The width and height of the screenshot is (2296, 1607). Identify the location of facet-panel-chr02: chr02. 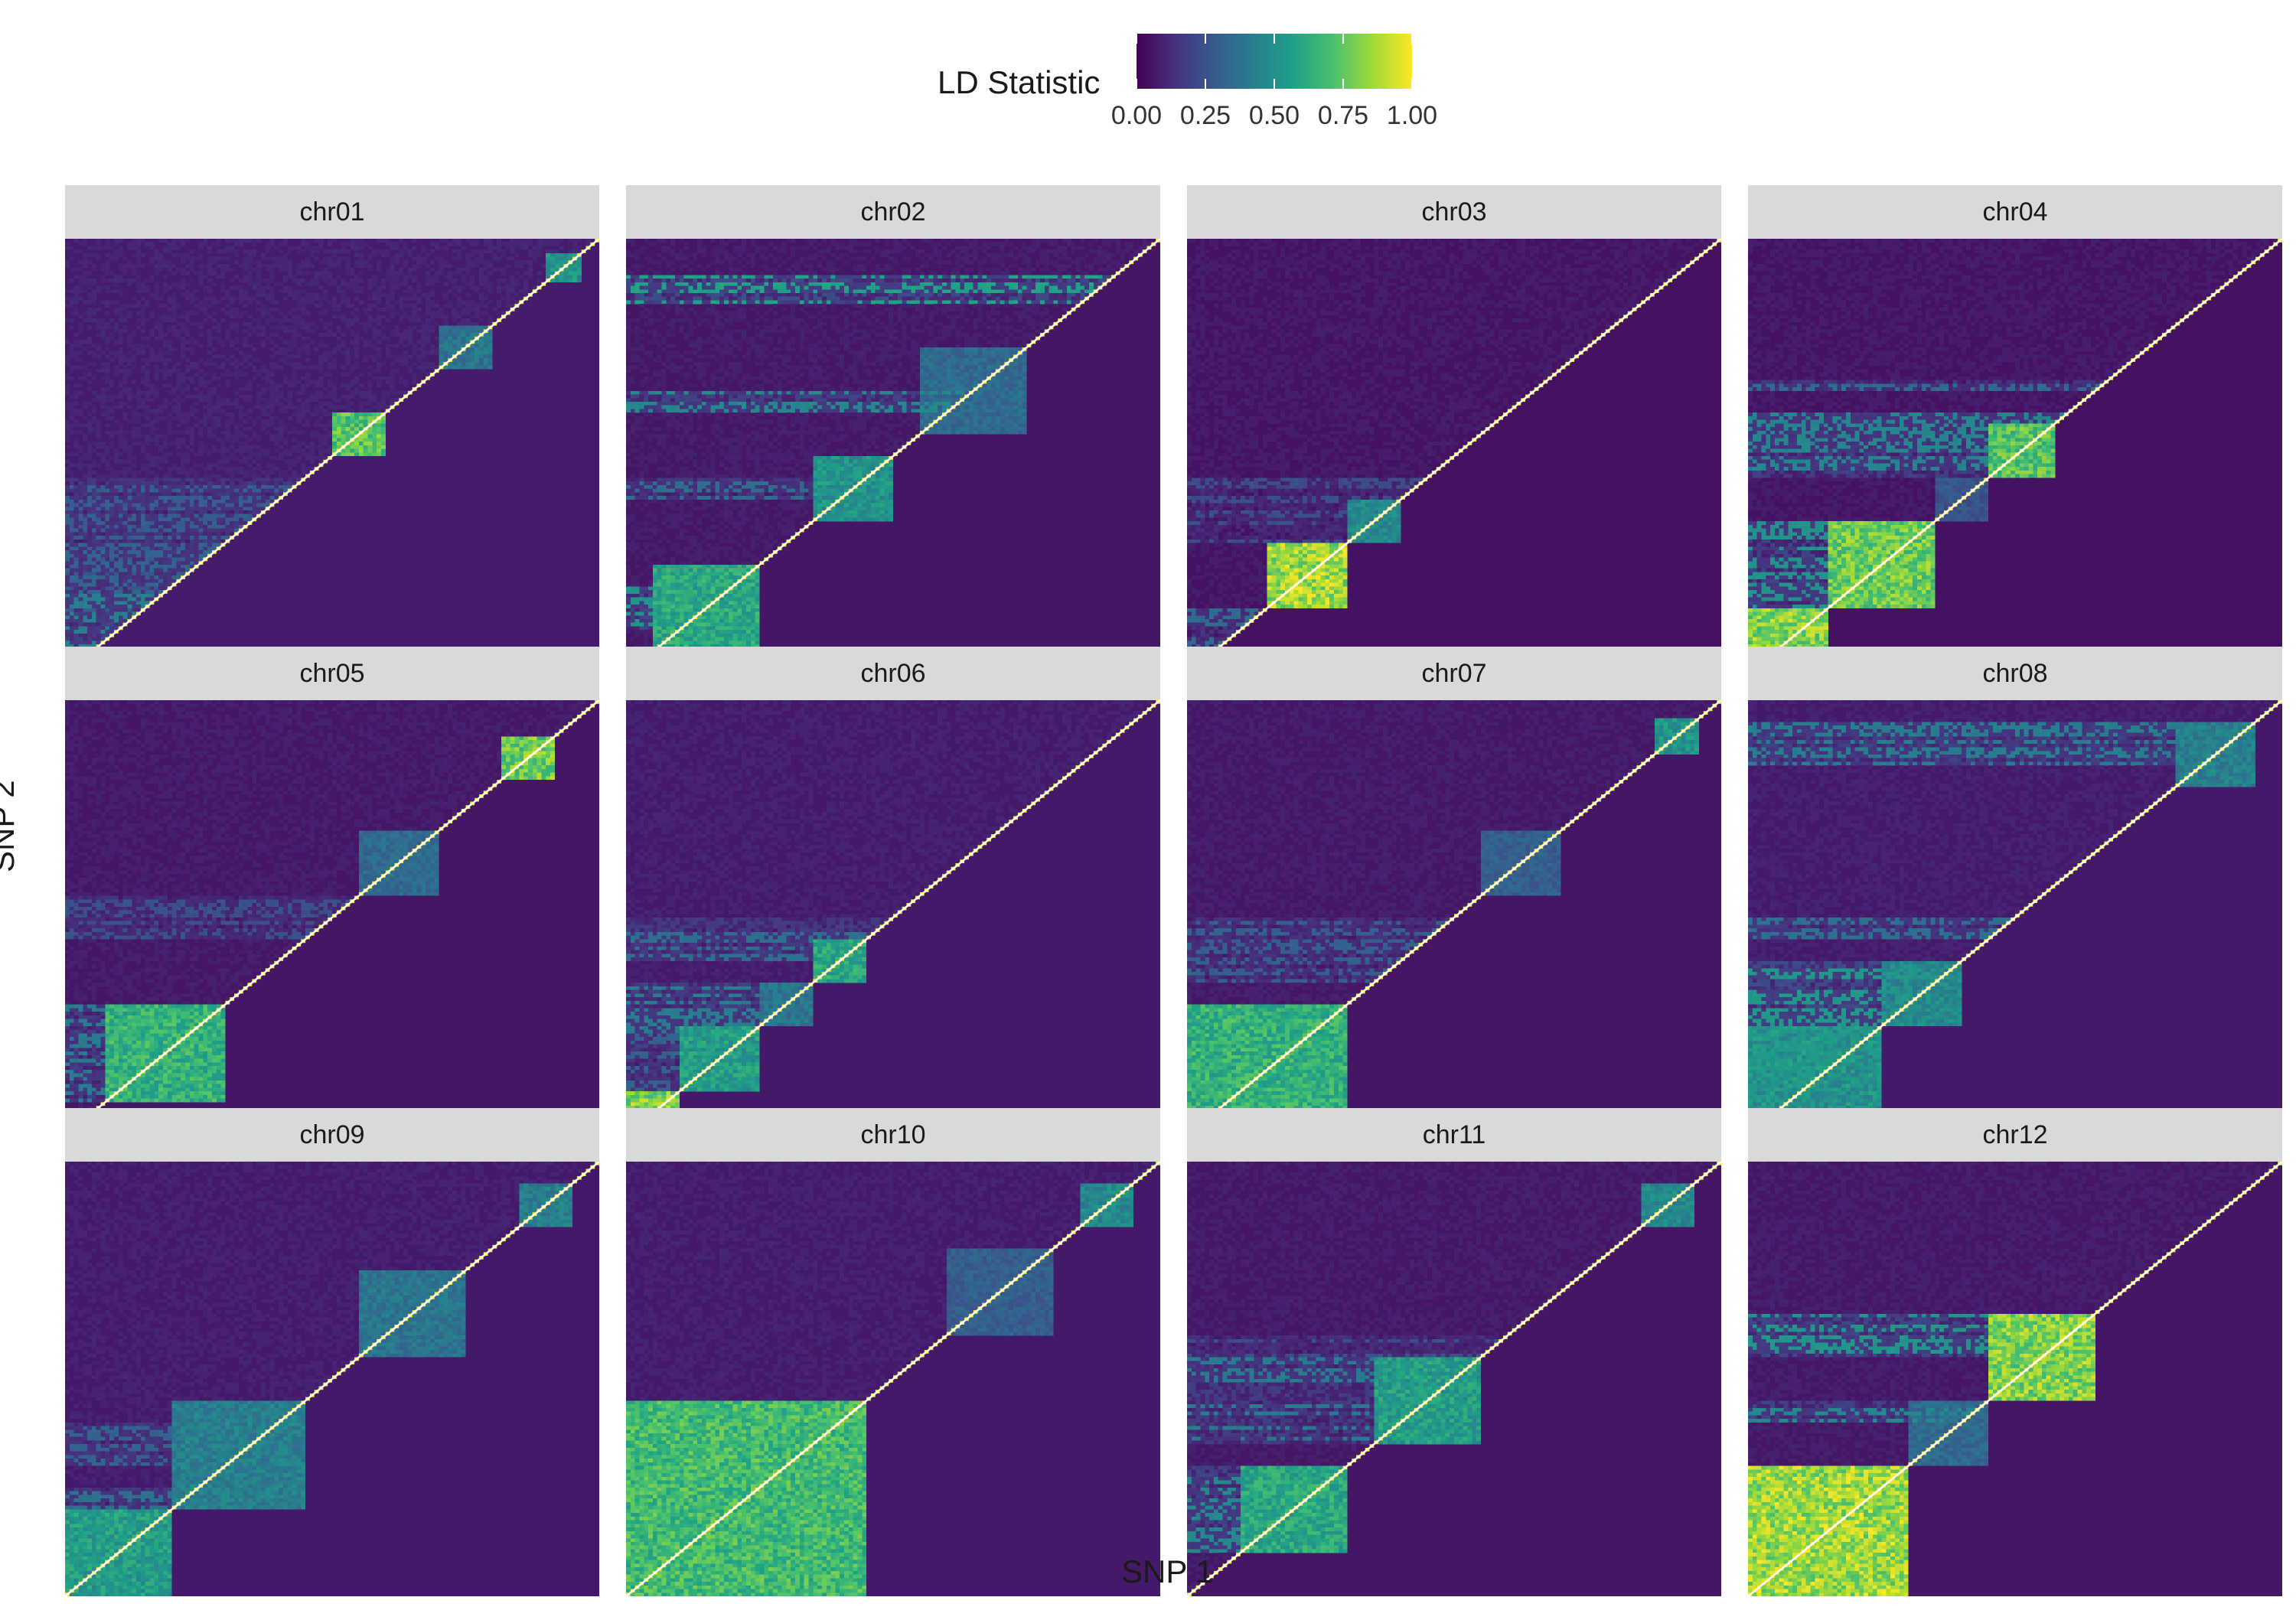
(893, 429).